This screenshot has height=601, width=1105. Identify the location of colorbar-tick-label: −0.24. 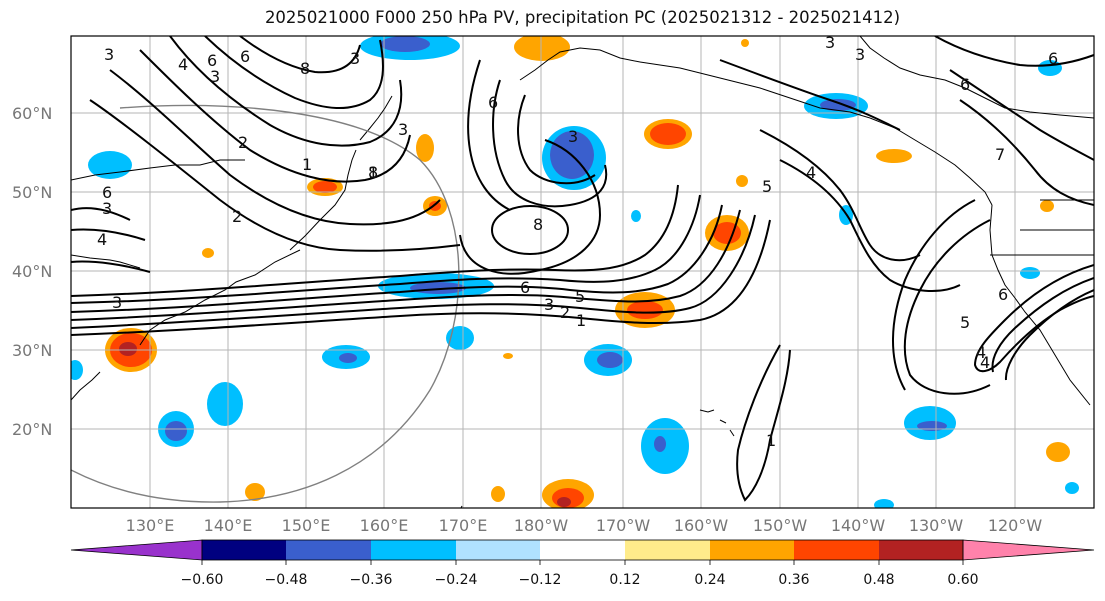
(456, 580).